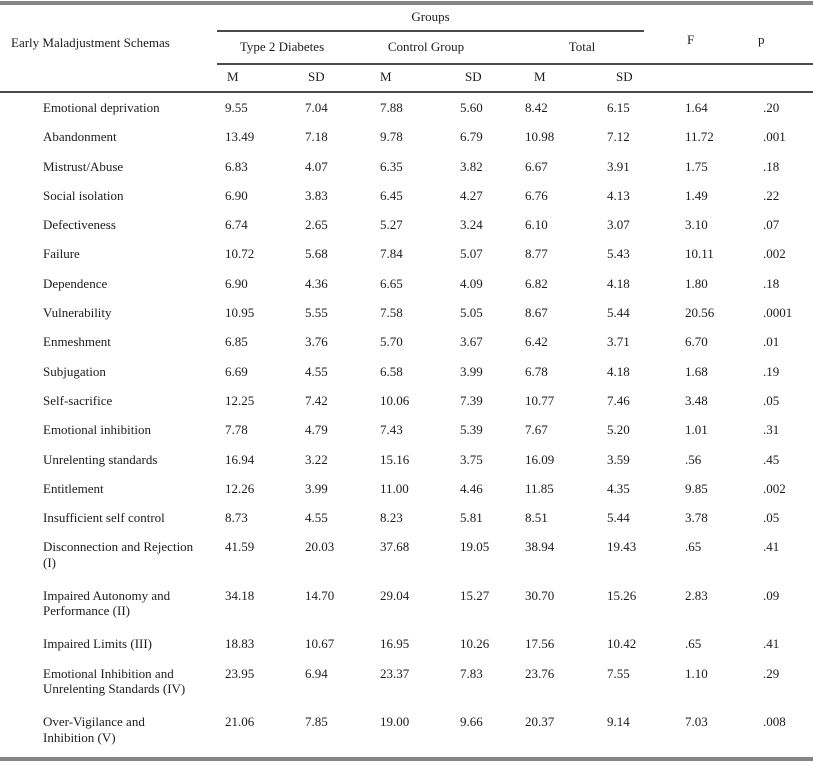 The image size is (813, 766). What do you see at coordinates (90, 42) in the screenshot?
I see `schema-column-header: Early Maladjustment Schemas` at bounding box center [90, 42].